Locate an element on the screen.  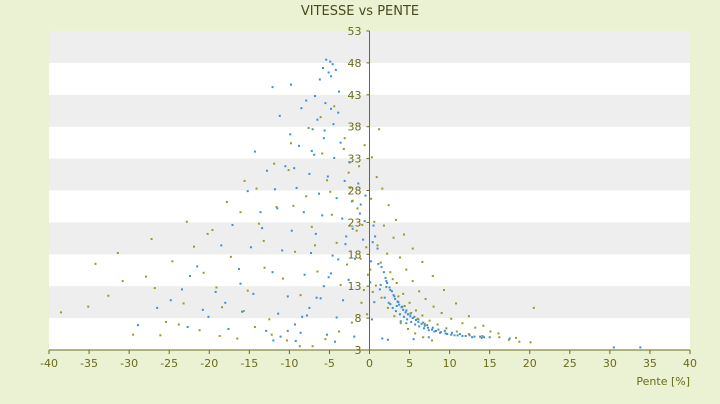
x-tick-label: 10 is located at coordinates (450, 363).